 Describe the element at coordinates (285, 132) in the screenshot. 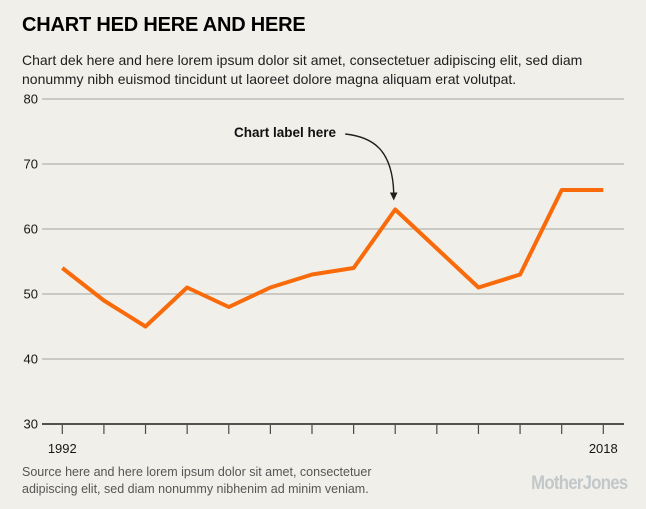

I see `chart-annotation-label: Chart label here` at that location.